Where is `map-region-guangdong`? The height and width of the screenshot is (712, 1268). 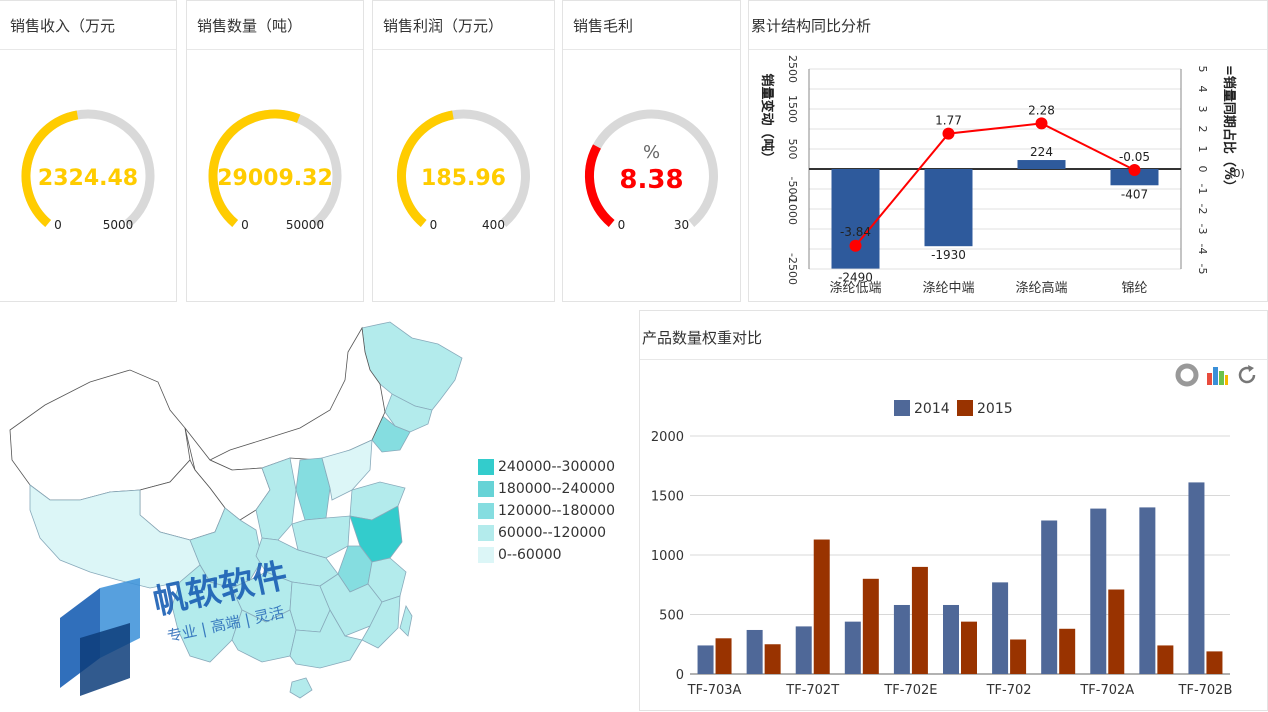
map-region-guangdong is located at coordinates (326, 639).